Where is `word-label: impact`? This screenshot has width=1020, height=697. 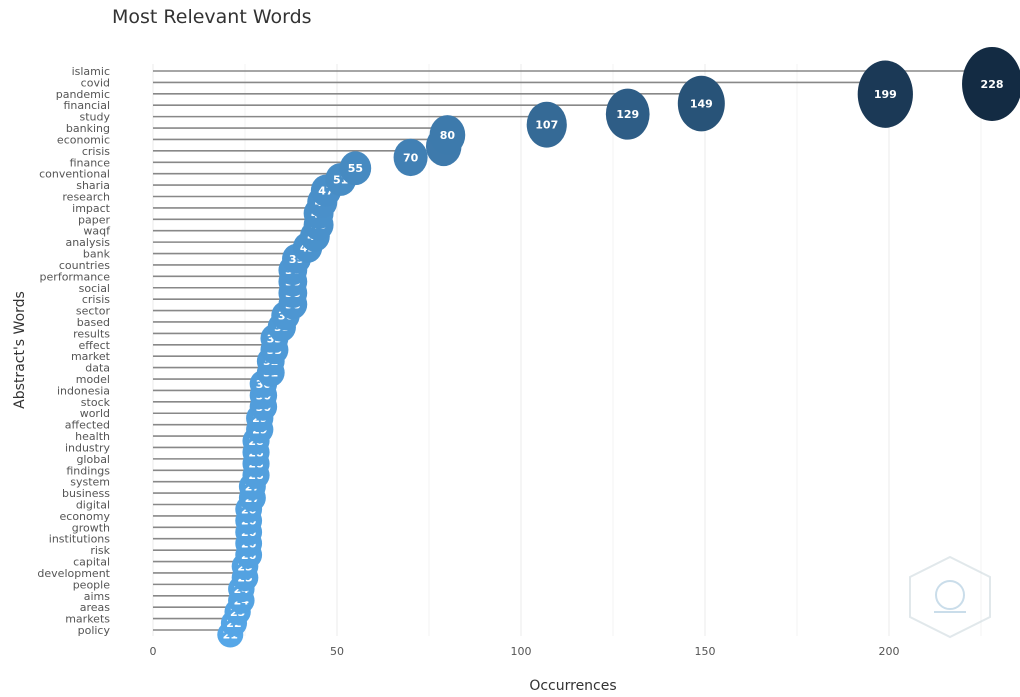
word-label: impact is located at coordinates (91, 208).